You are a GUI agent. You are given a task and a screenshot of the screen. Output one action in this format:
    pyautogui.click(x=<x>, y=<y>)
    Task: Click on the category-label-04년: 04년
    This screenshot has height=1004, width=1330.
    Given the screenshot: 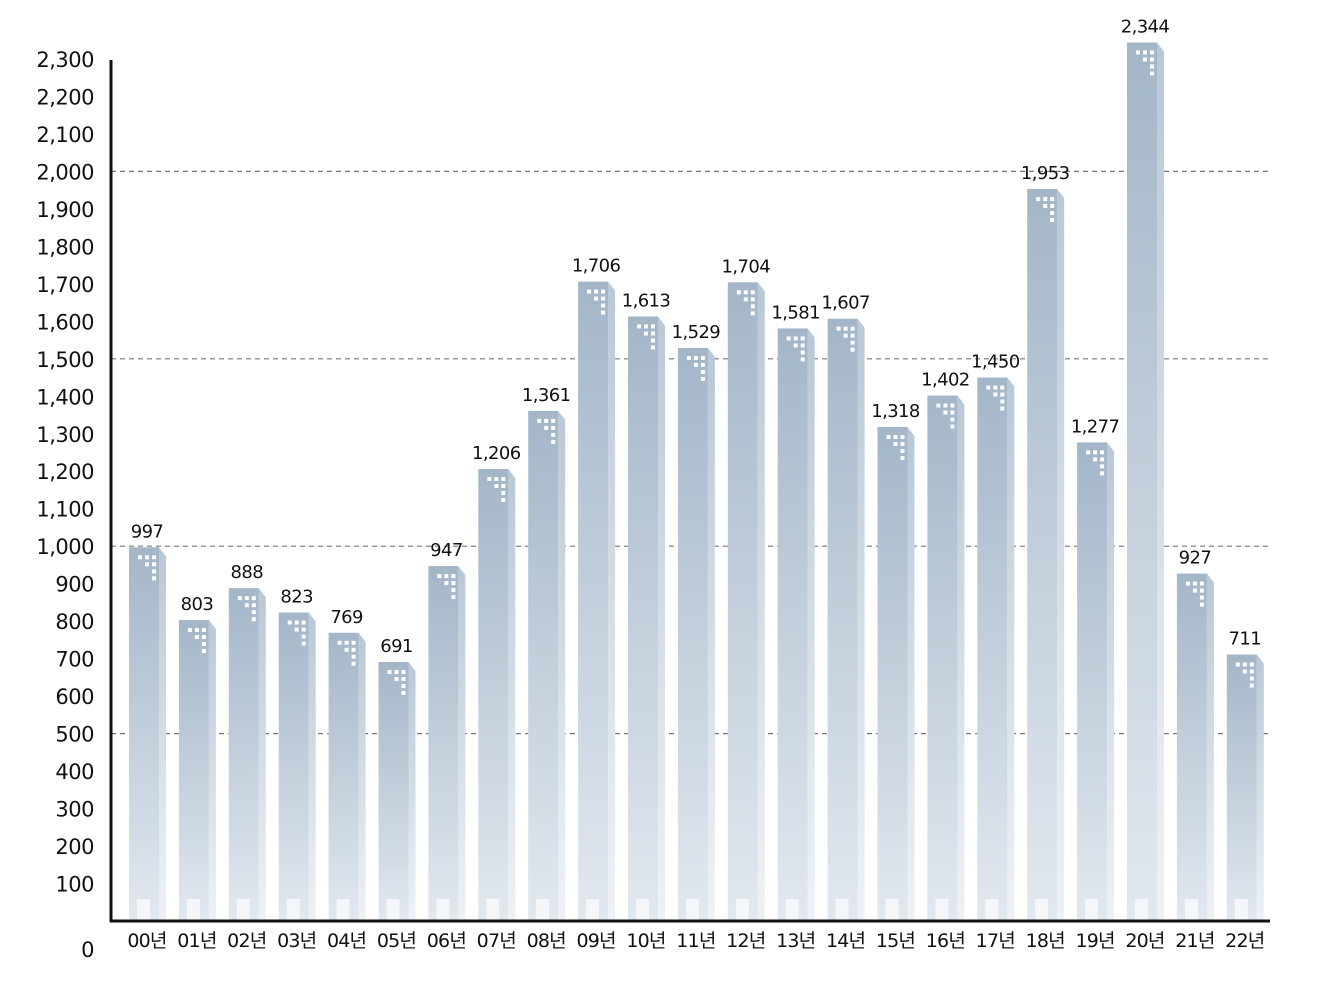 What is the action you would take?
    pyautogui.click(x=346, y=941)
    